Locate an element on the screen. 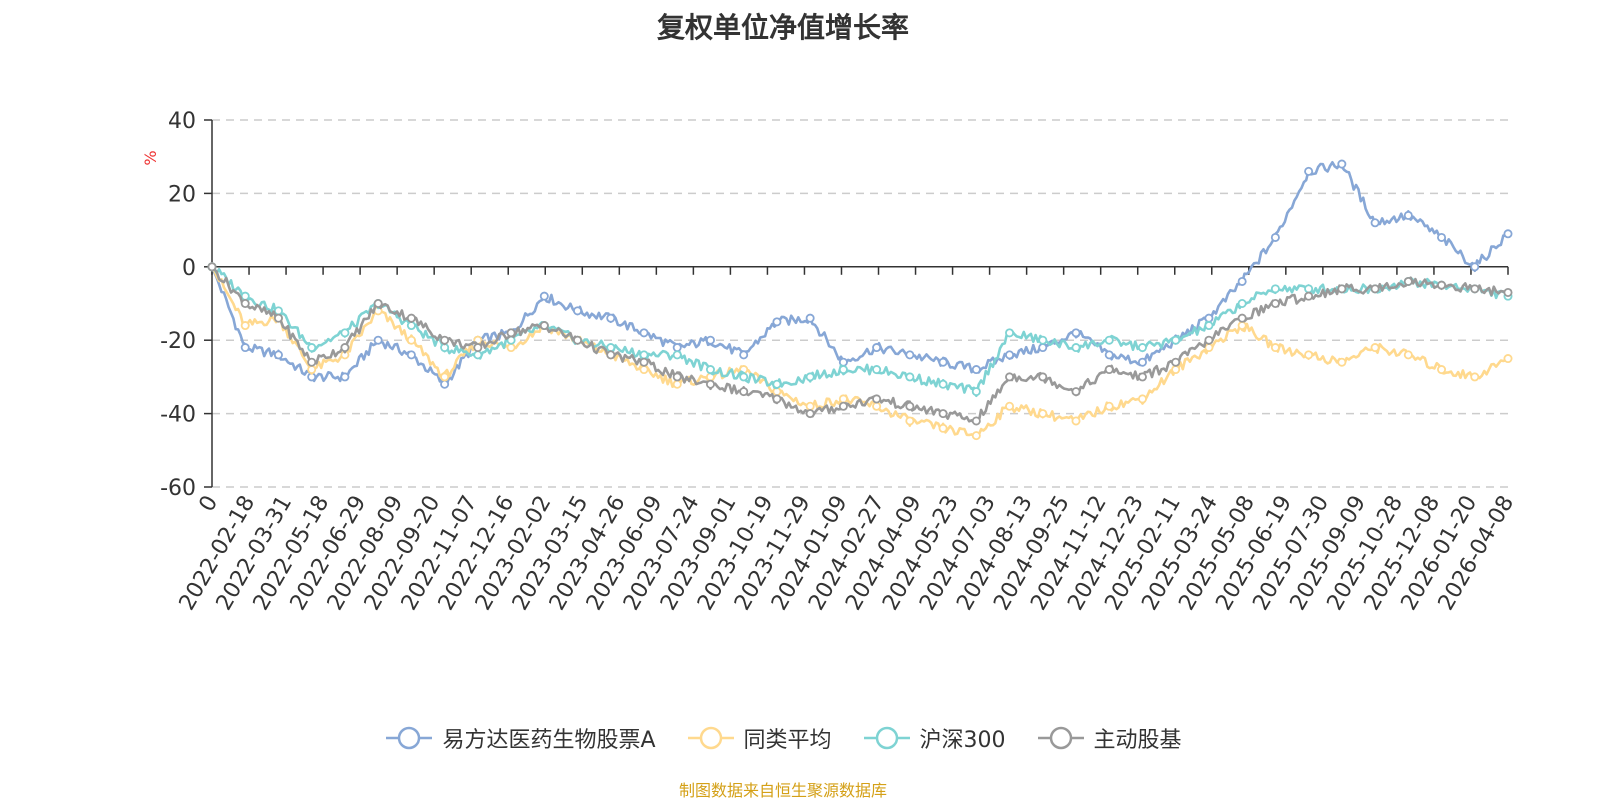  legend-item-0: 易方达医药生物股票A is located at coordinates (520, 738).